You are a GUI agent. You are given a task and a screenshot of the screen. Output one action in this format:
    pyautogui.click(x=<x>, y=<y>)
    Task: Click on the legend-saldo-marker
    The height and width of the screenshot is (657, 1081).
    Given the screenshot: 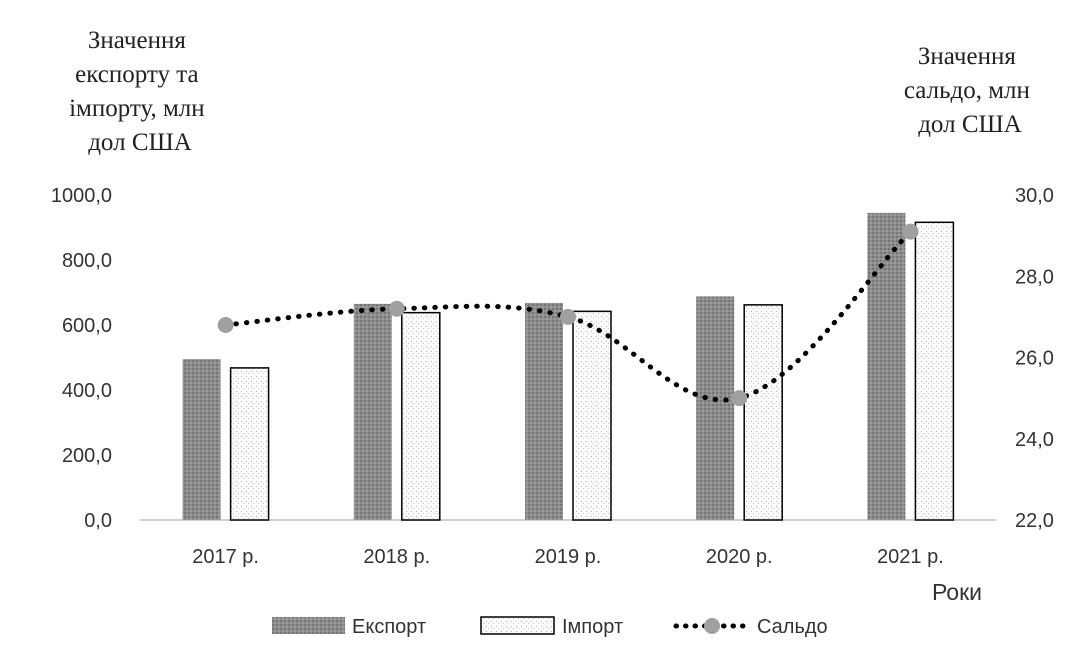 What is the action you would take?
    pyautogui.click(x=712, y=626)
    